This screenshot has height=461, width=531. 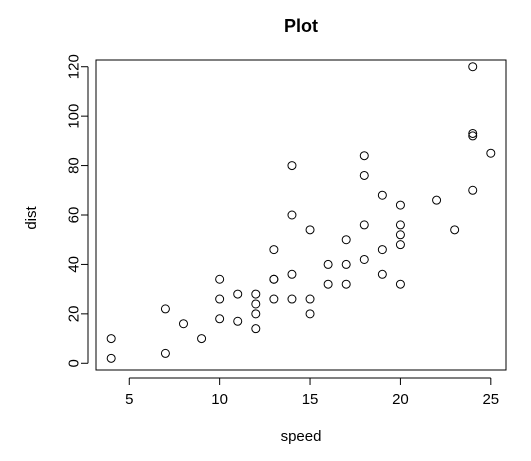 What do you see at coordinates (74, 363) in the screenshot?
I see `y-tick-label: 0` at bounding box center [74, 363].